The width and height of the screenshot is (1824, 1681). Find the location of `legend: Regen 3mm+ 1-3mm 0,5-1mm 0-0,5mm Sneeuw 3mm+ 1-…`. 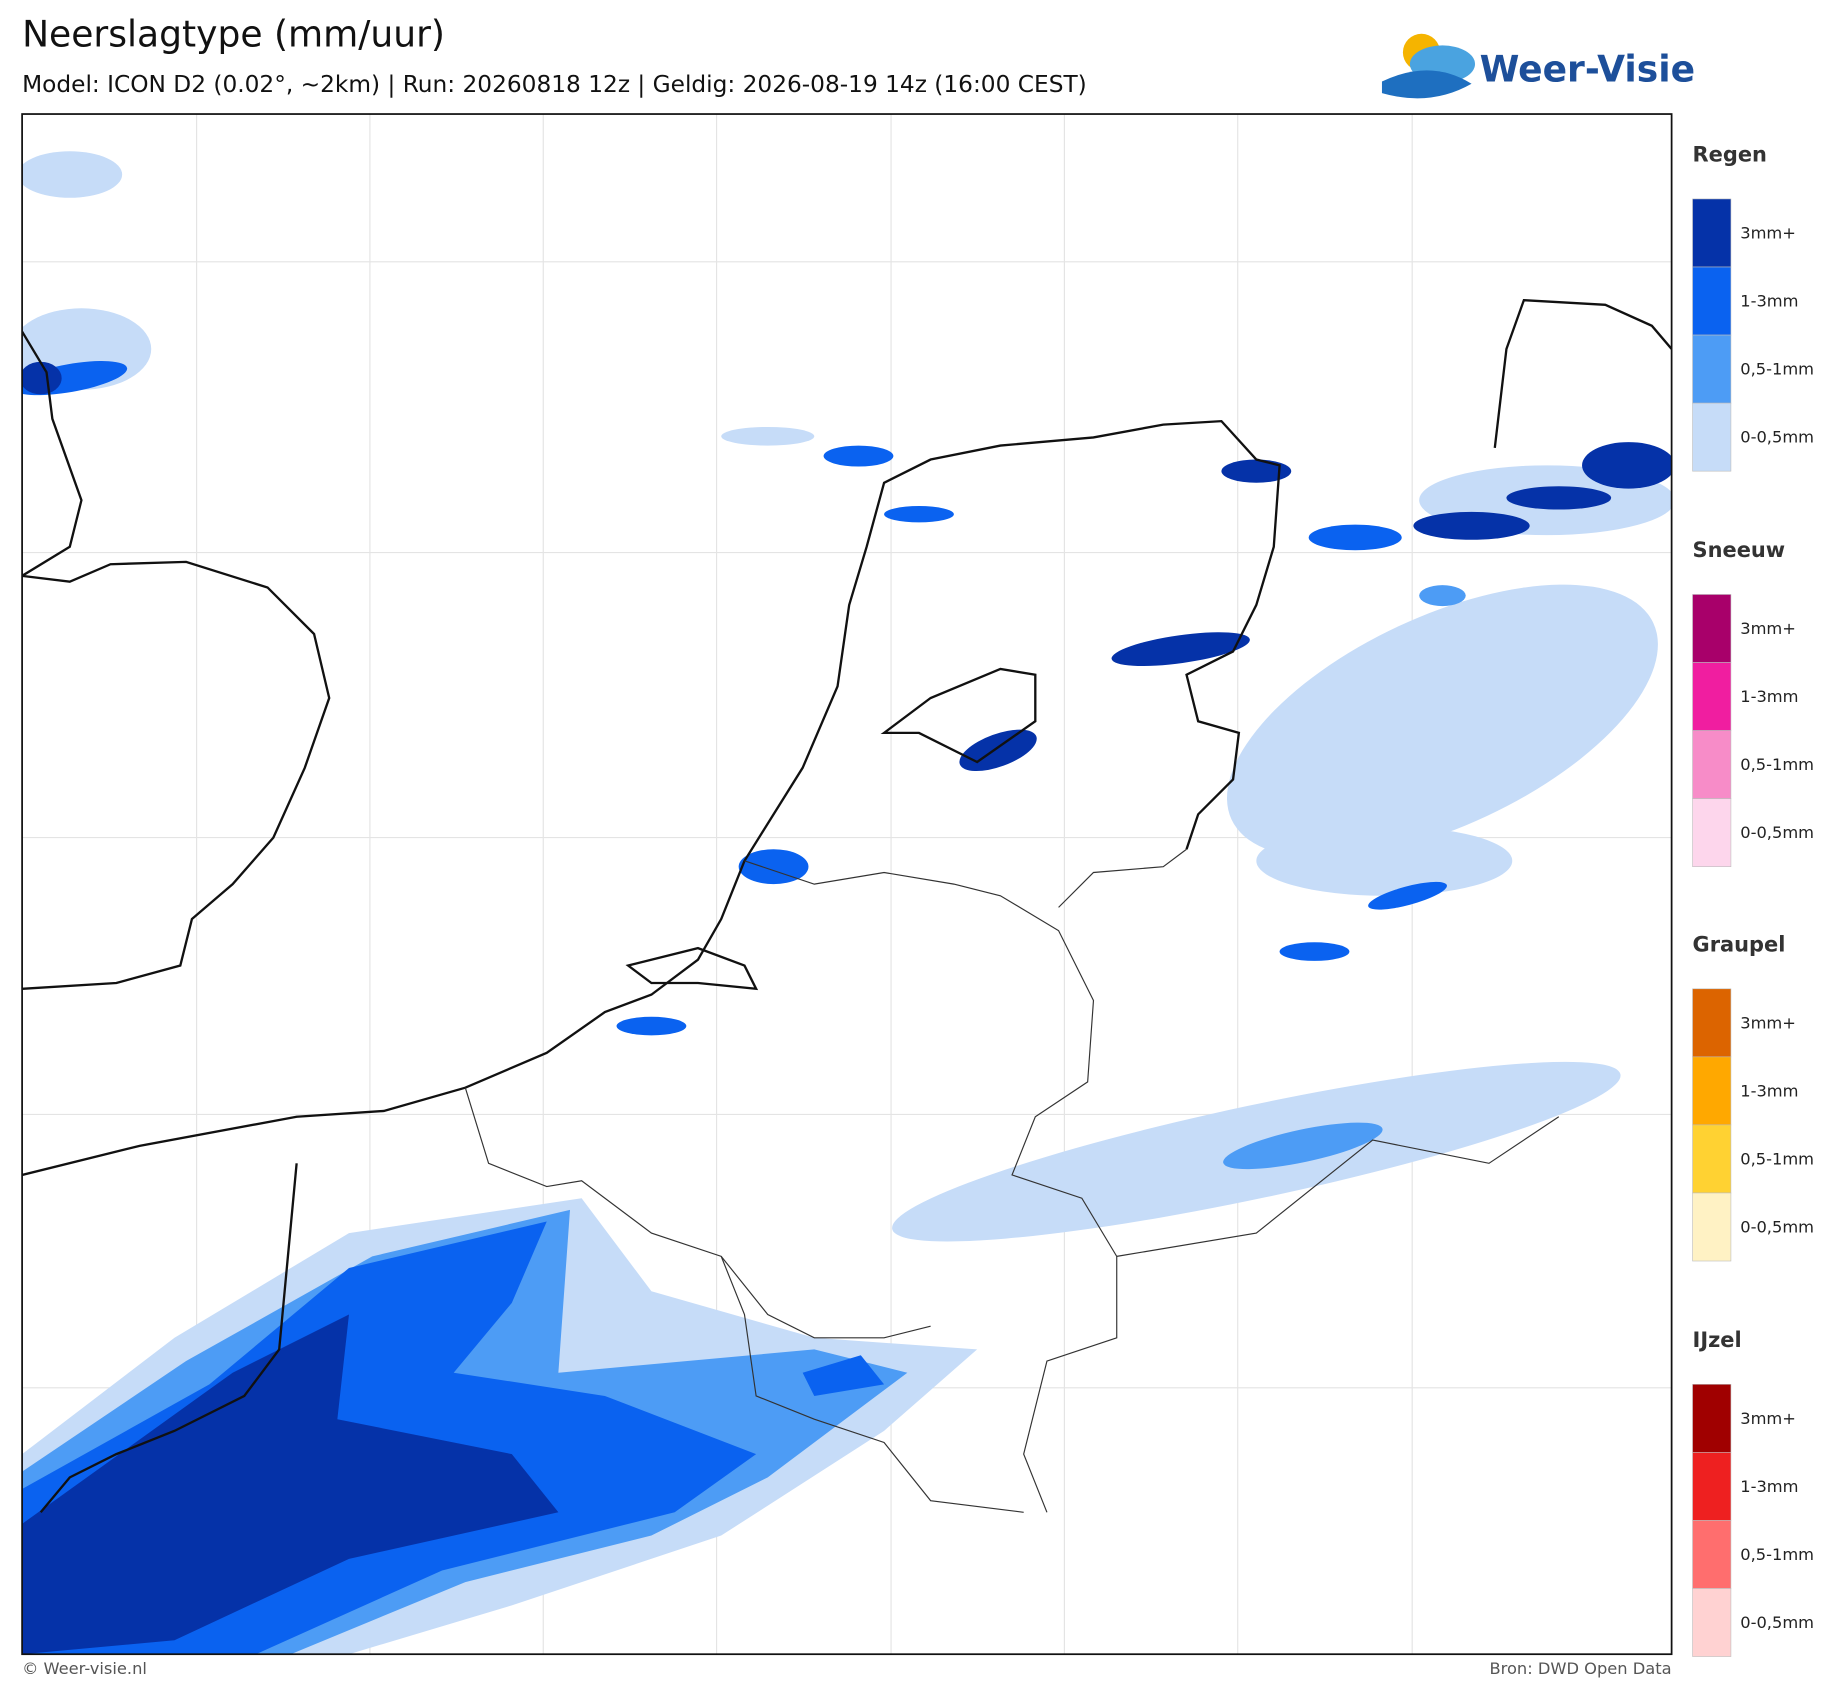

legend: Regen 3mm+ 1-3mm 0,5-1mm 0-0,5mm Sneeuw 3mm+ 1-… is located at coordinates (1753, 900).